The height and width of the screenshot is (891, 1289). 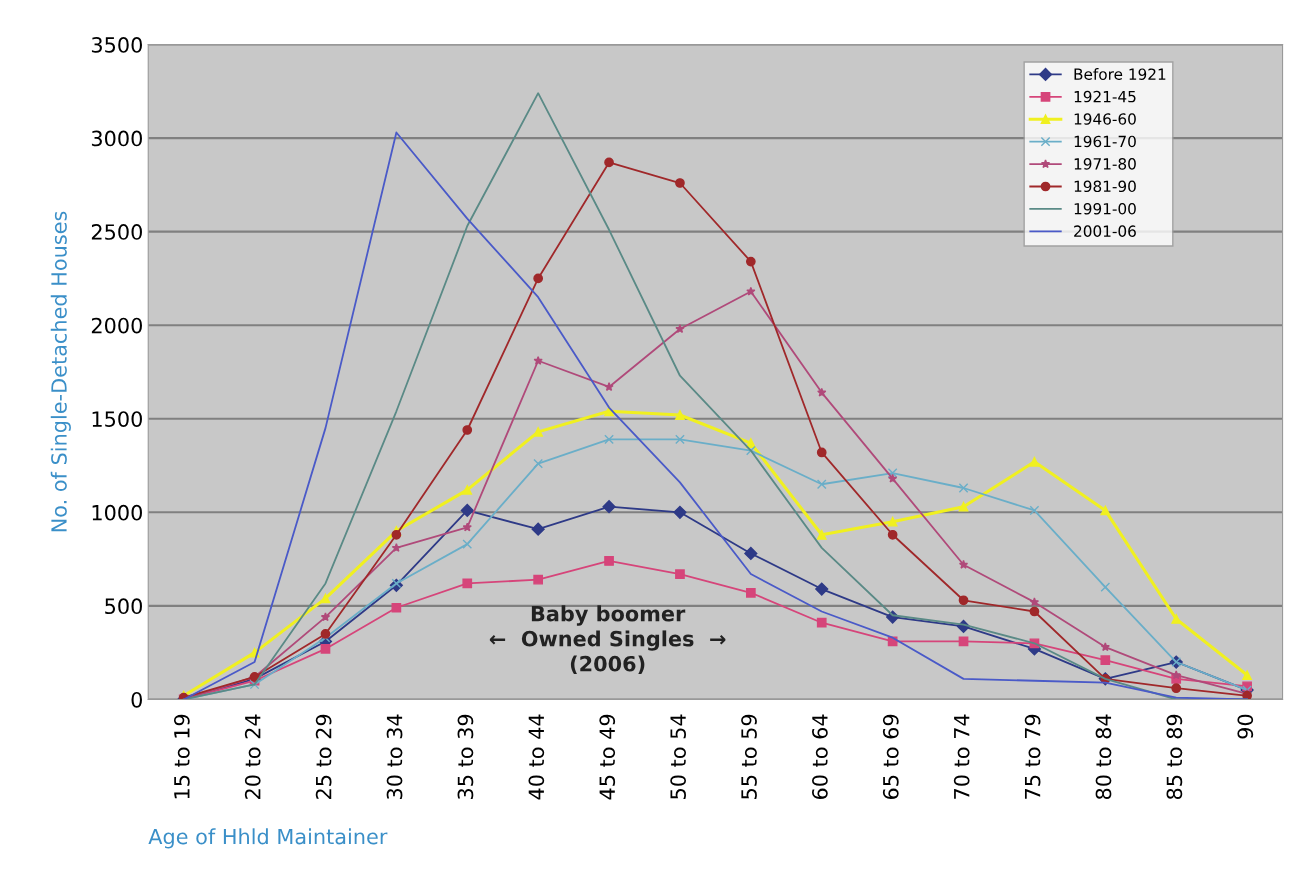 I want to click on x-tick-label: 40 to 44, so click(x=536, y=757).